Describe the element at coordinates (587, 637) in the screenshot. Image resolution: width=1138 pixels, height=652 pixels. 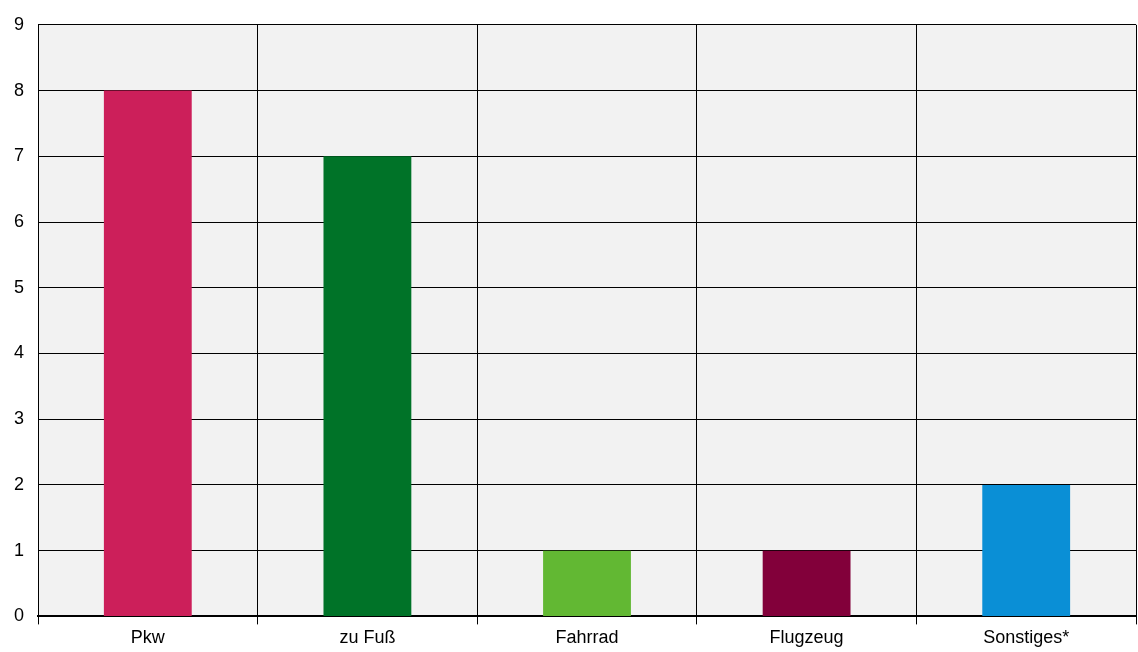
I see `x-tick-label: Fahrrad` at that location.